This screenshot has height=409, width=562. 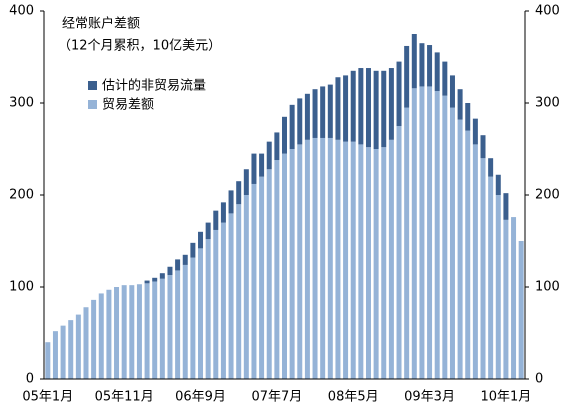 What do you see at coordinates (21, 103) in the screenshot?
I see `y-tick-label: 300` at bounding box center [21, 103].